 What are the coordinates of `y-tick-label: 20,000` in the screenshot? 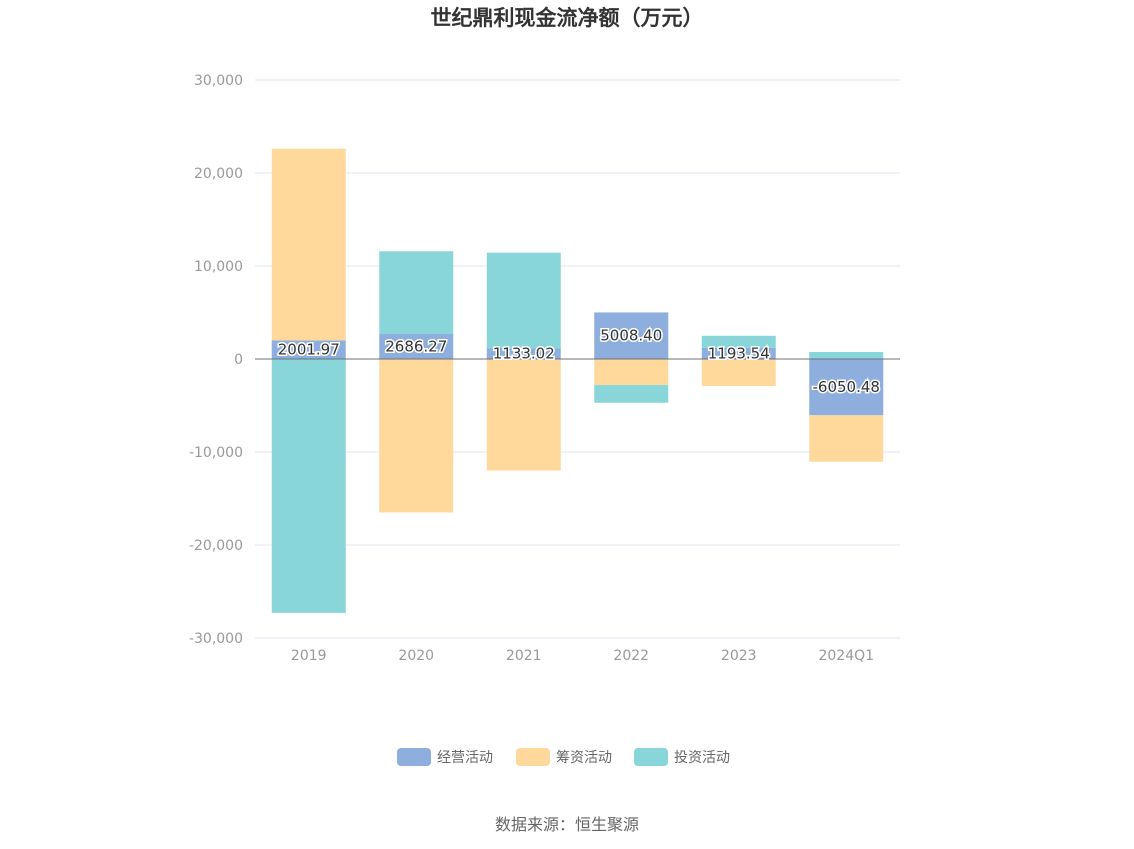 It's located at (218, 174).